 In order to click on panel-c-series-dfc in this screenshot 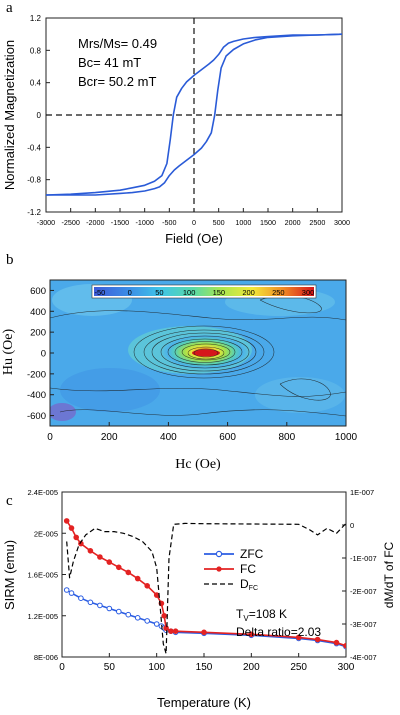, I will do `click(206, 588)`.